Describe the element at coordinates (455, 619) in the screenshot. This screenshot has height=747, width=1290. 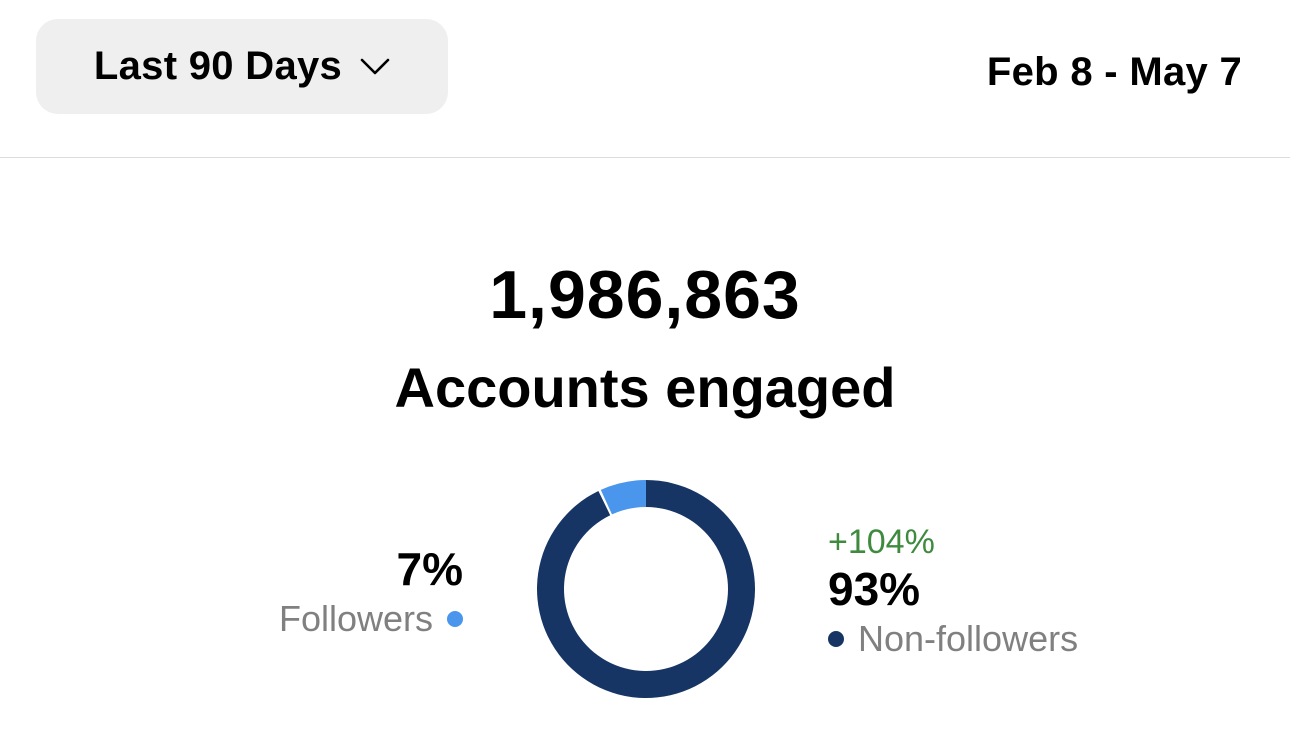
I see `followers-legend-dot` at that location.